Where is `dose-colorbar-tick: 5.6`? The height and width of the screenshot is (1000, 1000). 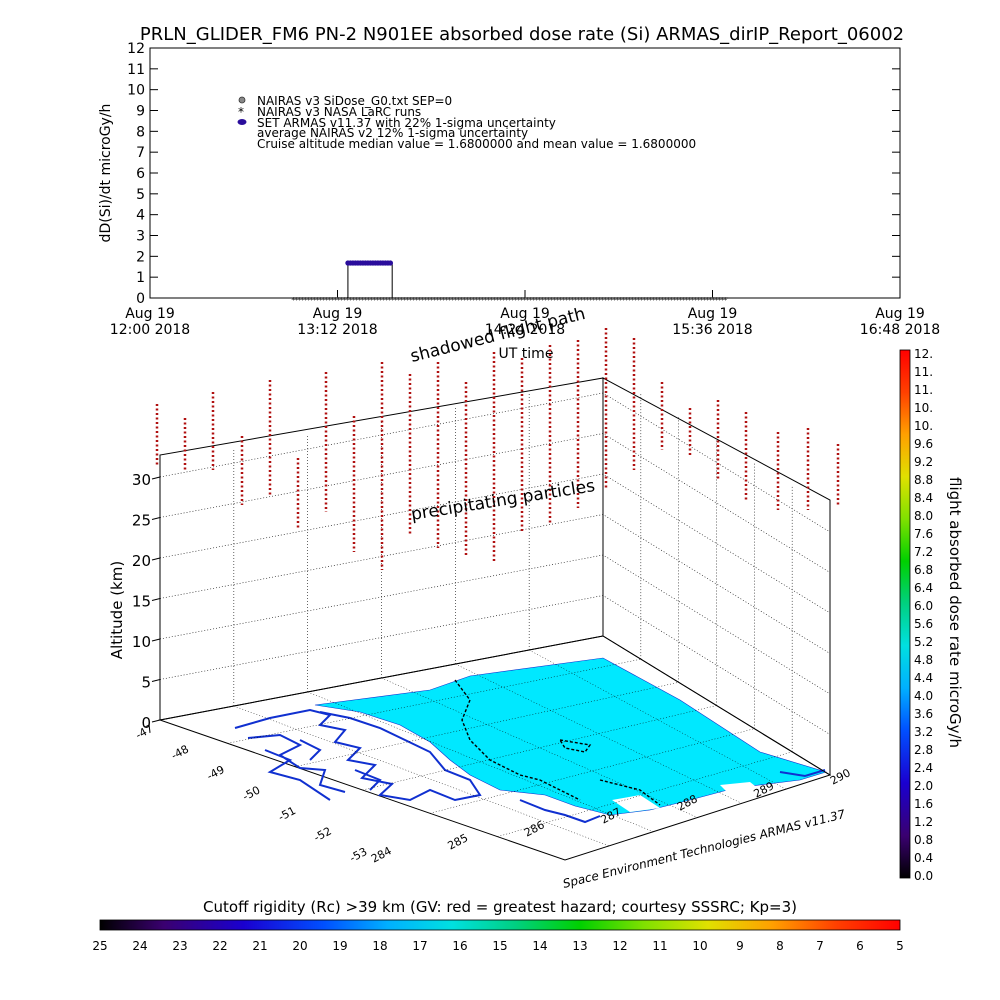 dose-colorbar-tick: 5.6 is located at coordinates (923, 624).